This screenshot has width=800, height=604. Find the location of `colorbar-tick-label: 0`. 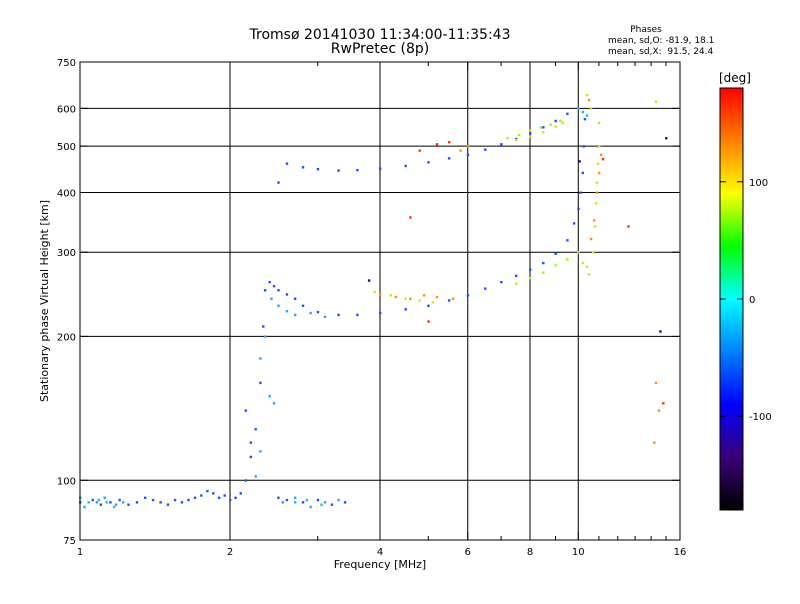

colorbar-tick-label: 0 is located at coordinates (752, 300).